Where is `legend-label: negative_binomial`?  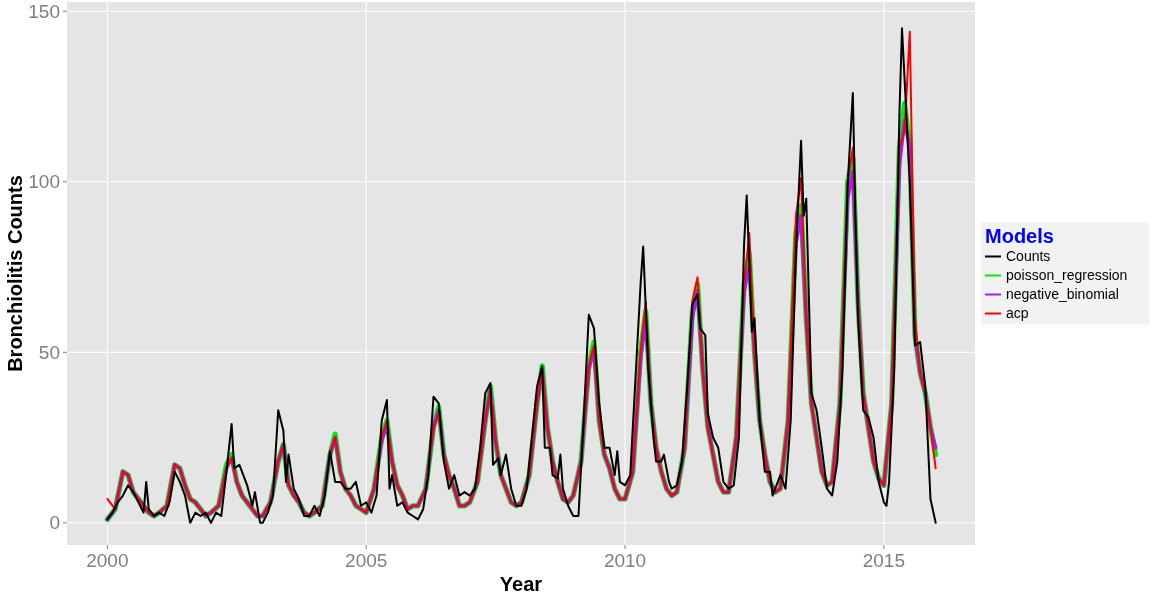
legend-label: negative_binomial is located at coordinates (1062, 294).